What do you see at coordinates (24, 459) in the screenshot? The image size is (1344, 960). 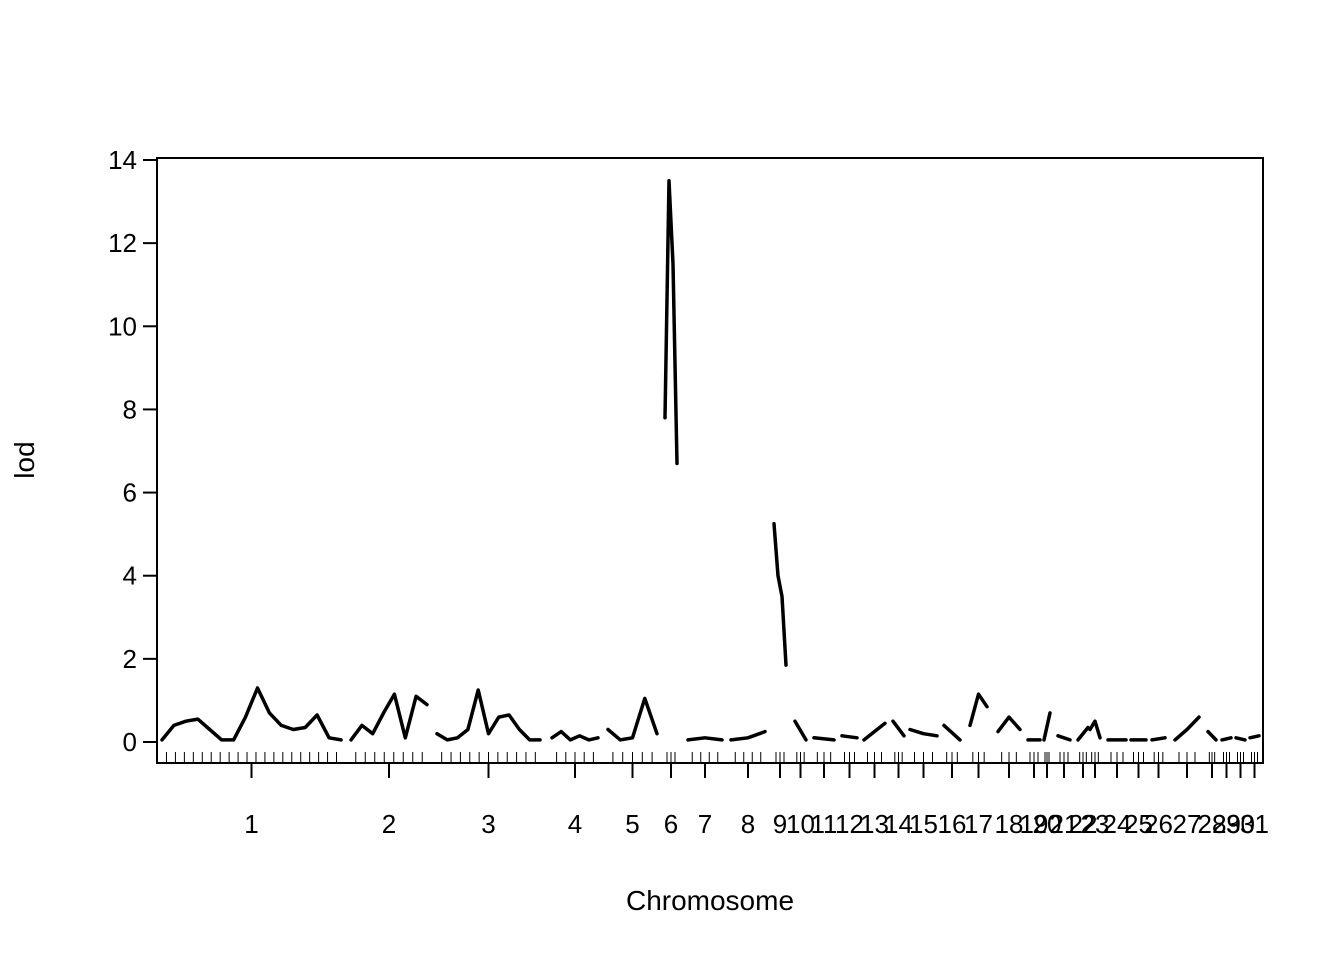 I see `y-axis-title: lod` at bounding box center [24, 459].